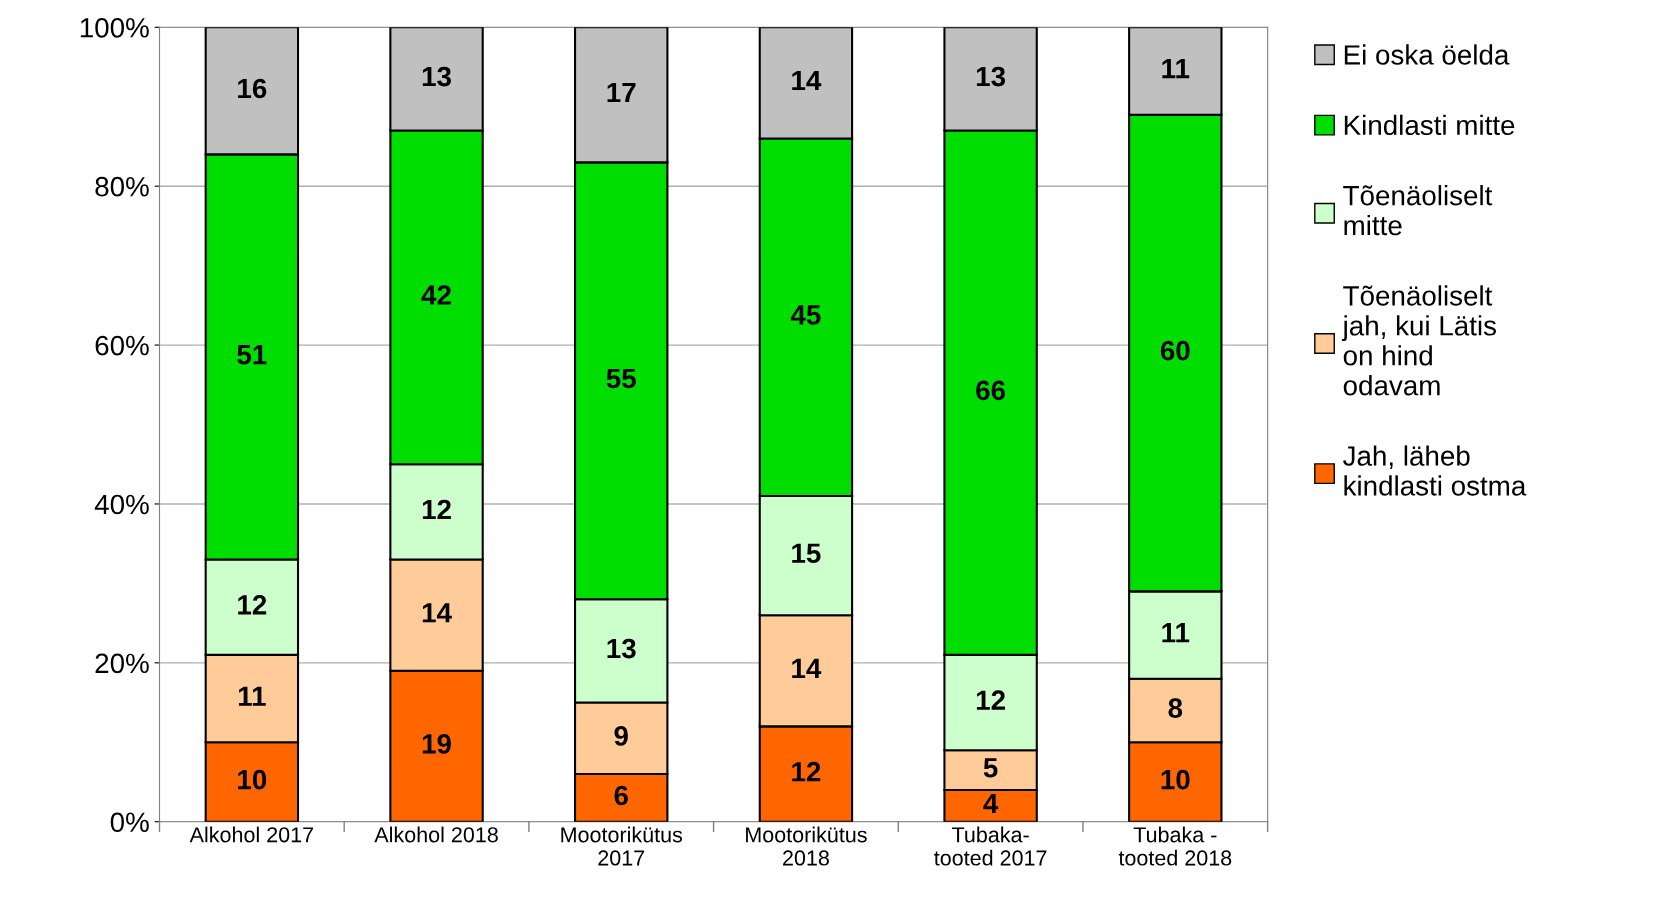  What do you see at coordinates (129, 822) in the screenshot?
I see `y-tick-label: 0%` at bounding box center [129, 822].